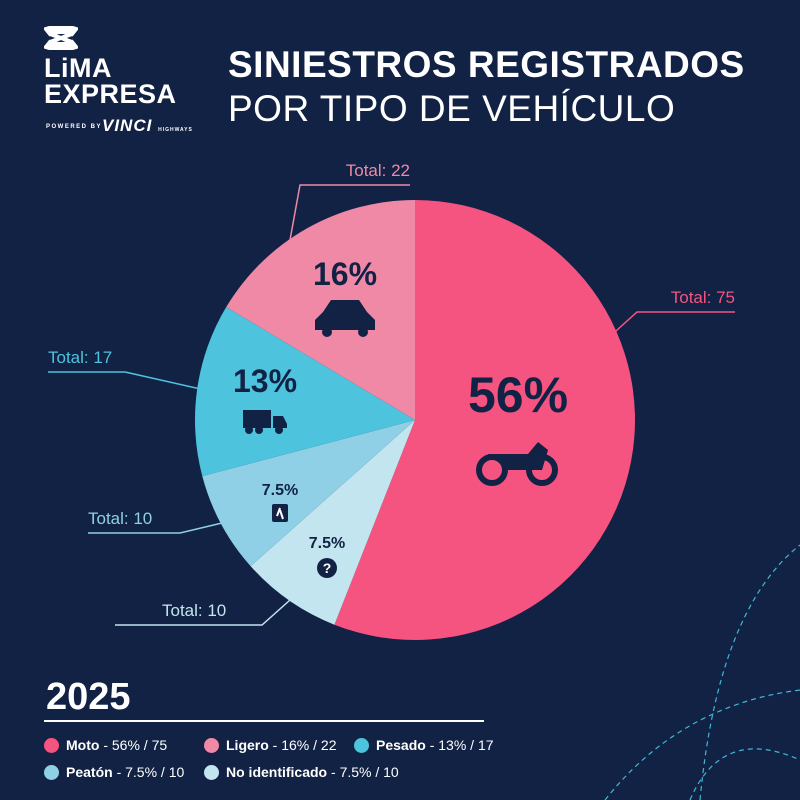 The image size is (800, 800). I want to click on year-label: 2025, so click(88, 697).